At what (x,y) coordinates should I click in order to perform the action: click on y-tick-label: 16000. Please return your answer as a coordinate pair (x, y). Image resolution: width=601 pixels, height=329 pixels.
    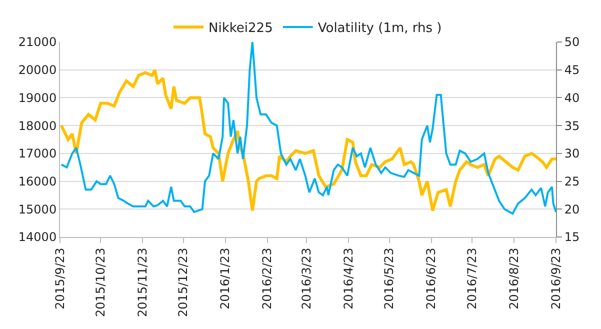
    Looking at the image, I should click on (37, 181).